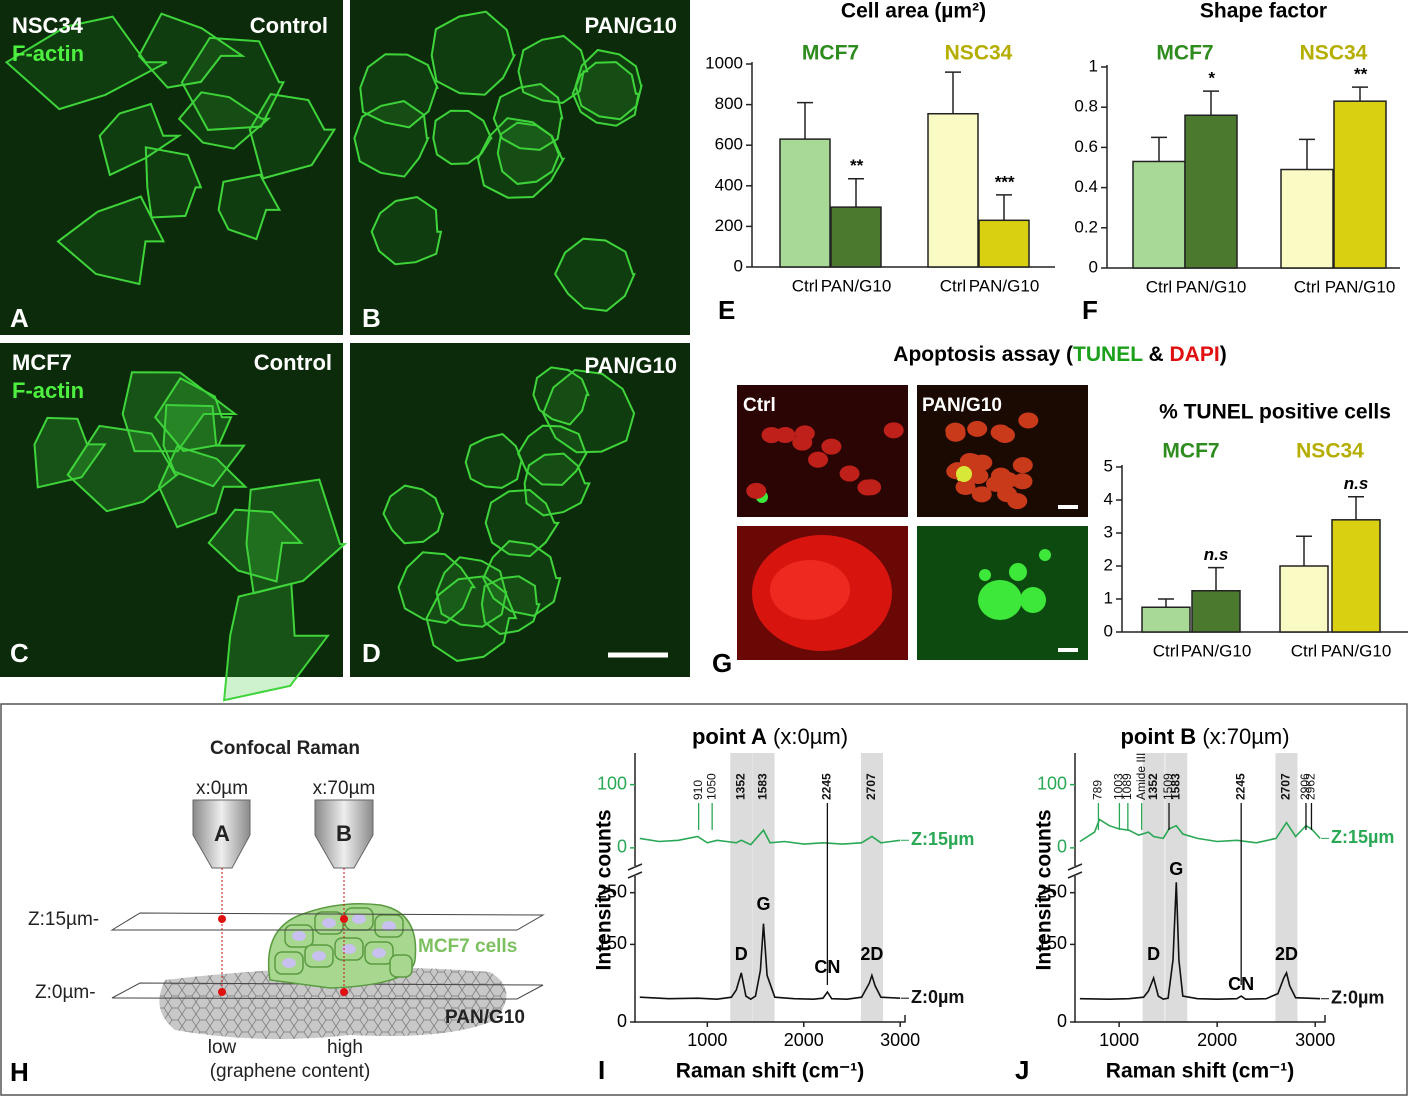  I want to click on chart-title: % TUNEL positive cells, so click(1275, 412).